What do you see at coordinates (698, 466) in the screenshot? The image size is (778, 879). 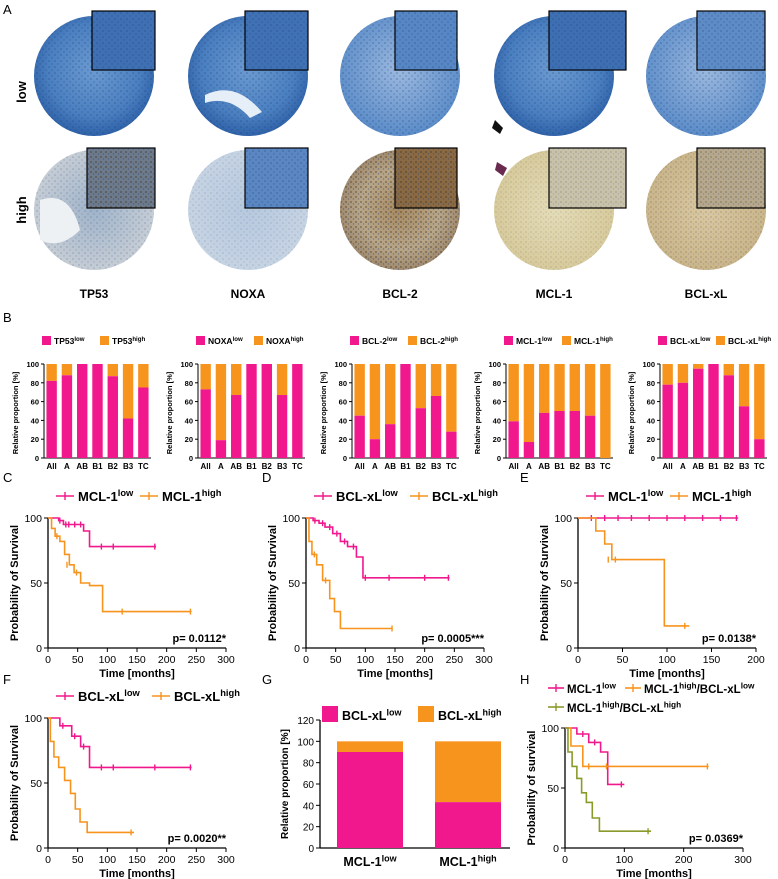 I see `x-tick-label: AB` at bounding box center [698, 466].